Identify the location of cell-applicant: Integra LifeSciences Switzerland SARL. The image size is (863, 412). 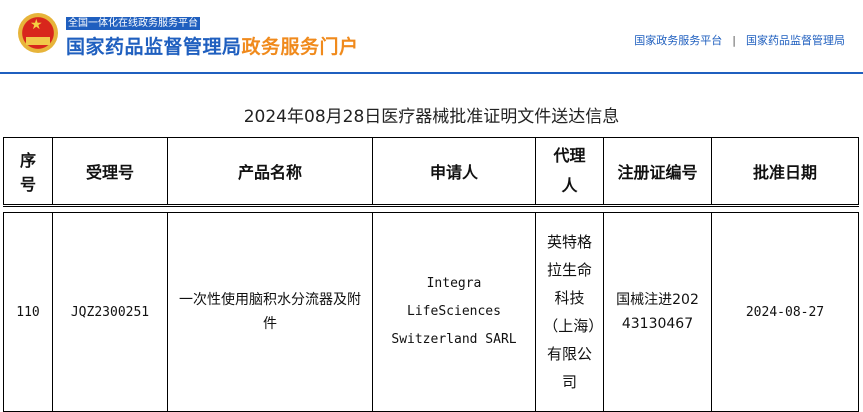
(454, 312).